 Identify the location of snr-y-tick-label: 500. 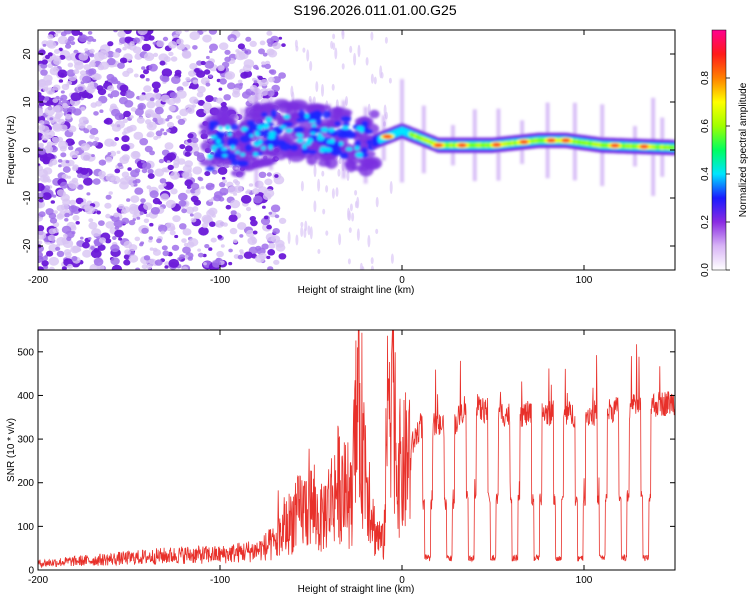
(25, 352).